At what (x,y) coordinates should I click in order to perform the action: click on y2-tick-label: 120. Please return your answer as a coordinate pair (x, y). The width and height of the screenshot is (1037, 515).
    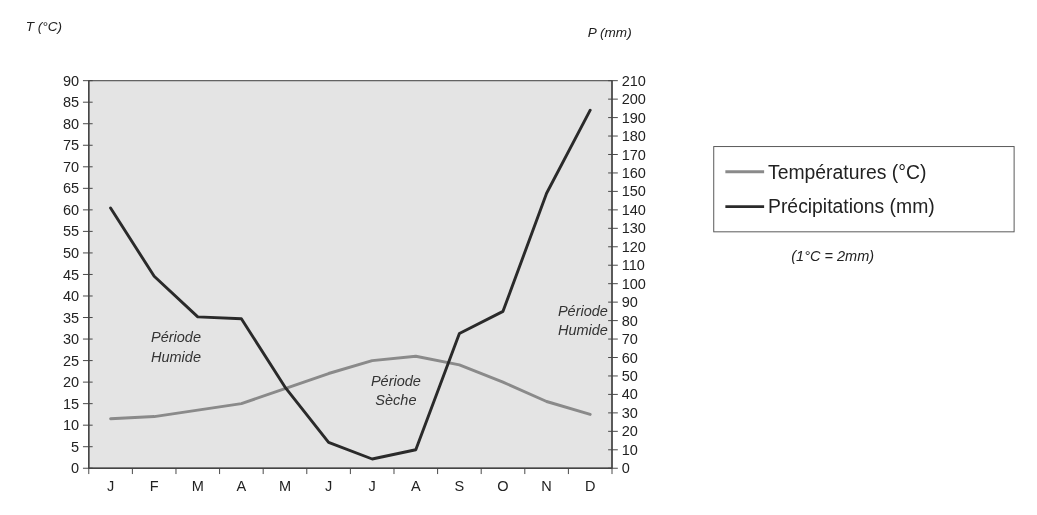
    Looking at the image, I should click on (633, 246).